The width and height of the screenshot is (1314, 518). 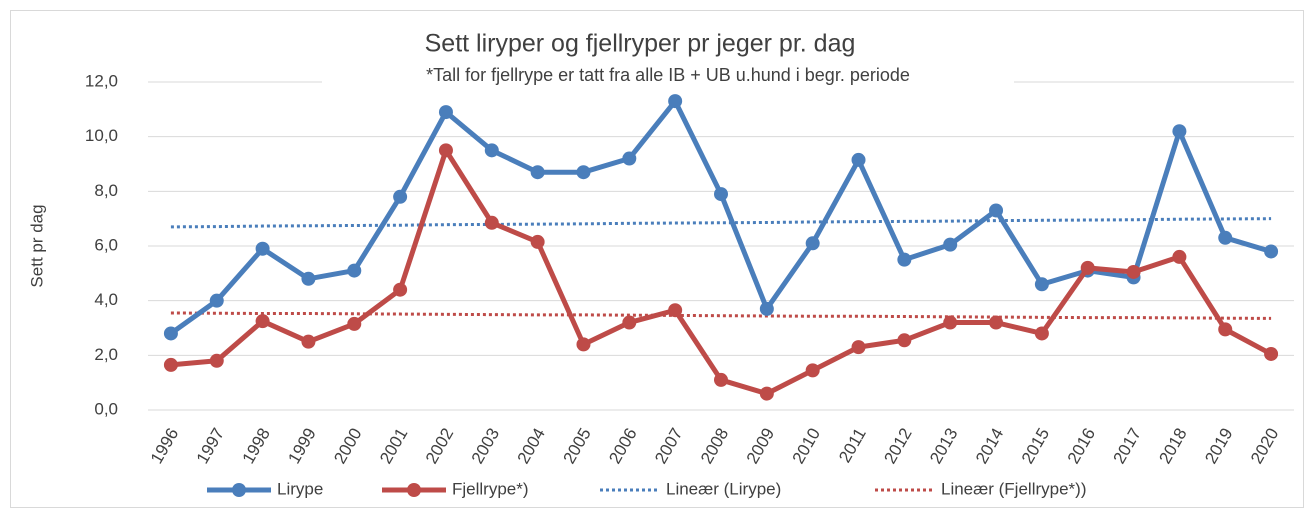 I want to click on legend-label: Lineær (Lirype), so click(x=723, y=488).